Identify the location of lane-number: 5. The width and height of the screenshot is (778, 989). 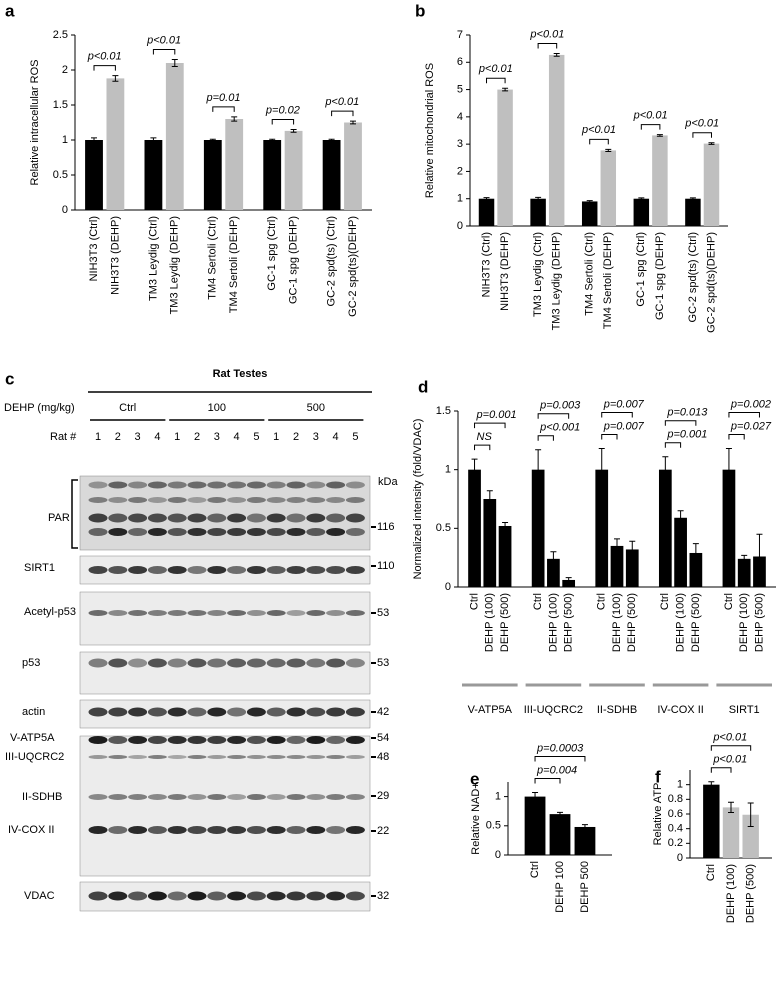
(355, 437).